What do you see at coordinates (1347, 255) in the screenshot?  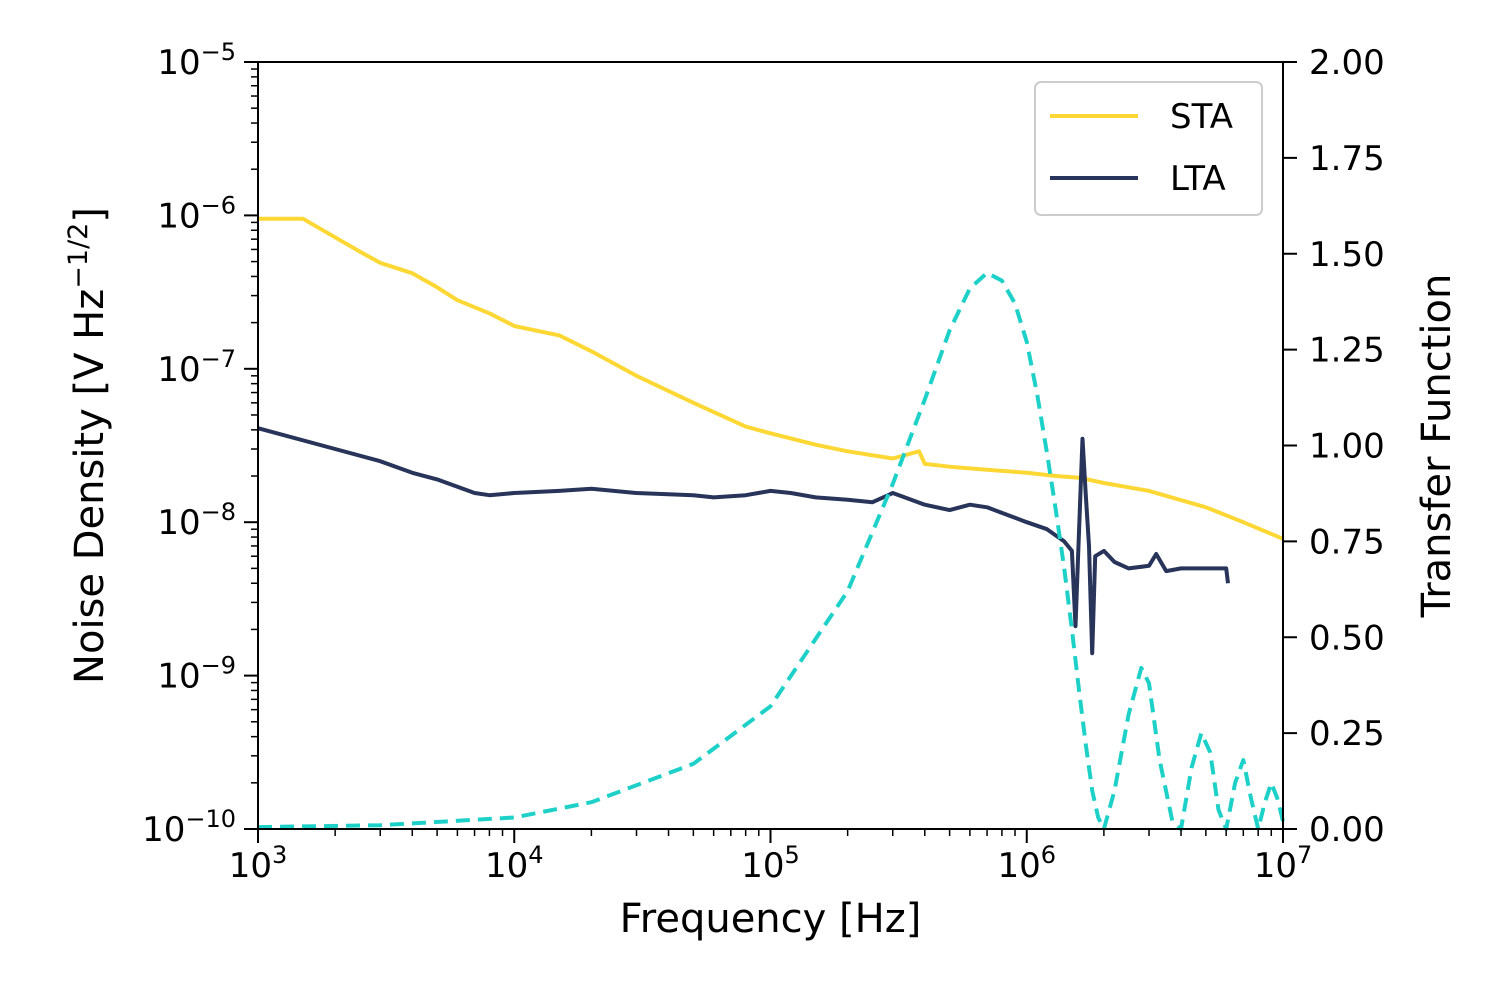 I see `y-right-tick-label: 1.50` at bounding box center [1347, 255].